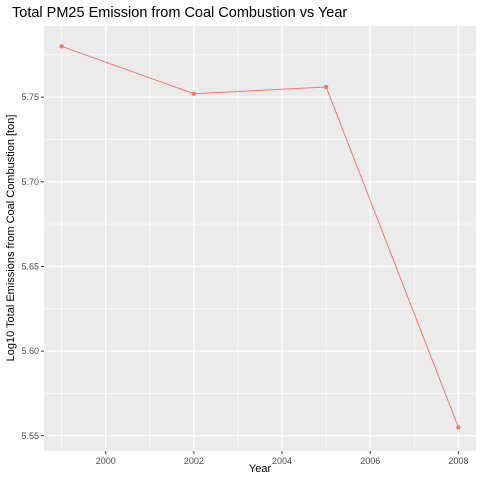 The width and height of the screenshot is (480, 485). I want to click on y-tick-label: 5.55, so click(30, 436).